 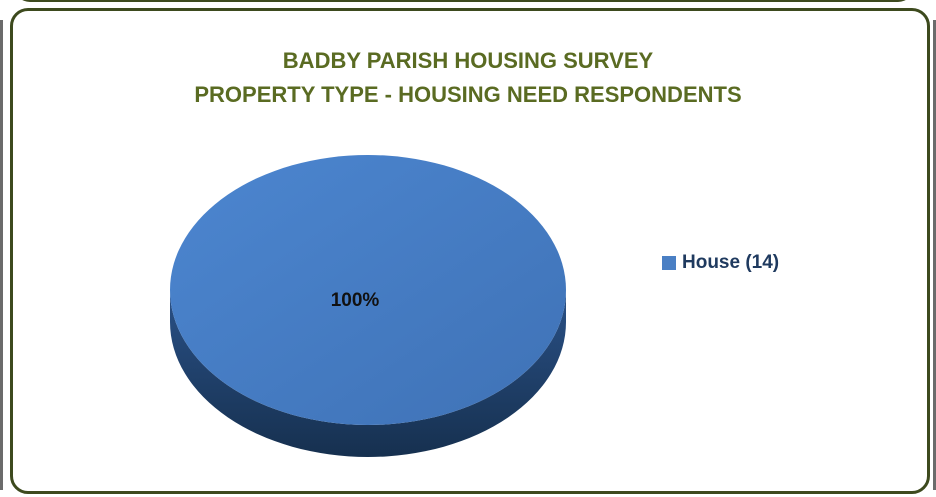 I want to click on legend: House (14), so click(x=720, y=263).